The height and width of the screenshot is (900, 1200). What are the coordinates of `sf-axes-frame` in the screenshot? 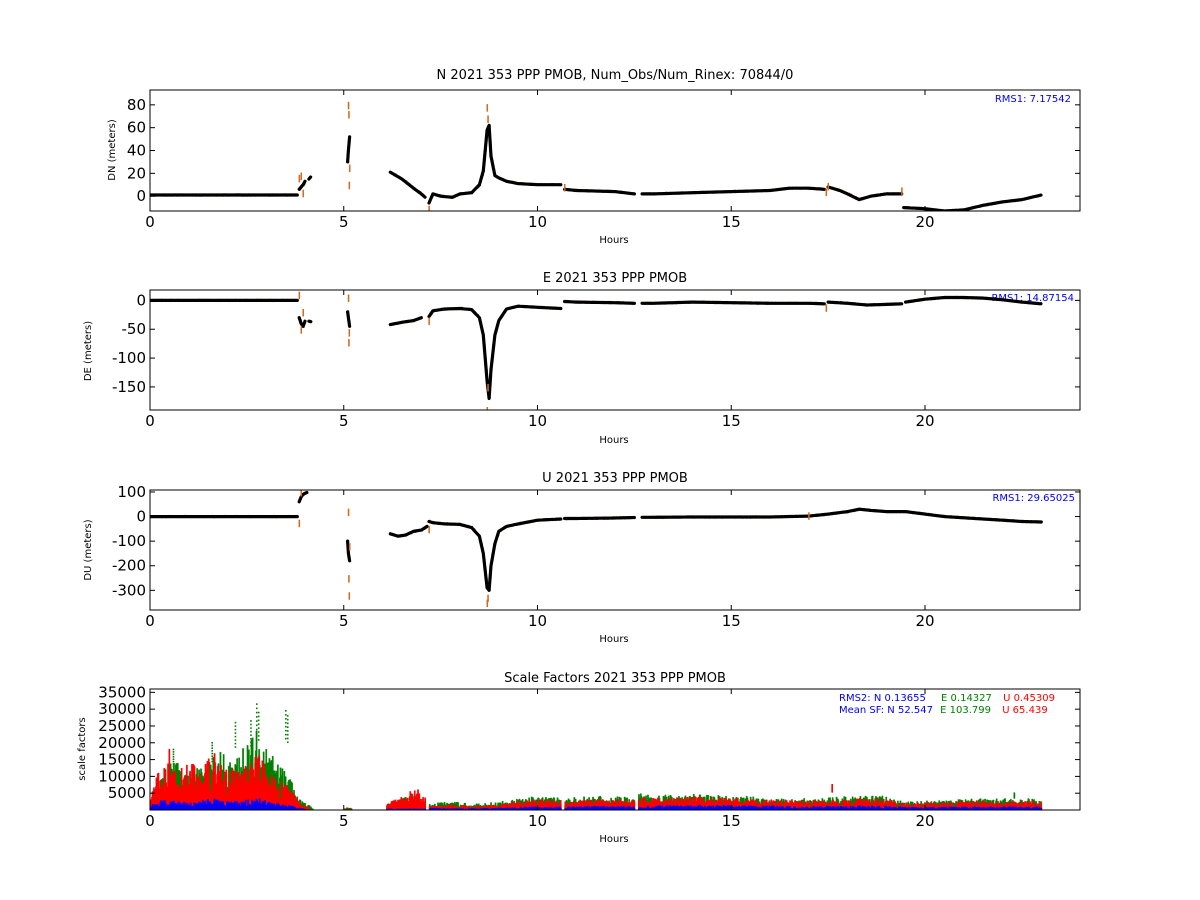 It's located at (615, 749).